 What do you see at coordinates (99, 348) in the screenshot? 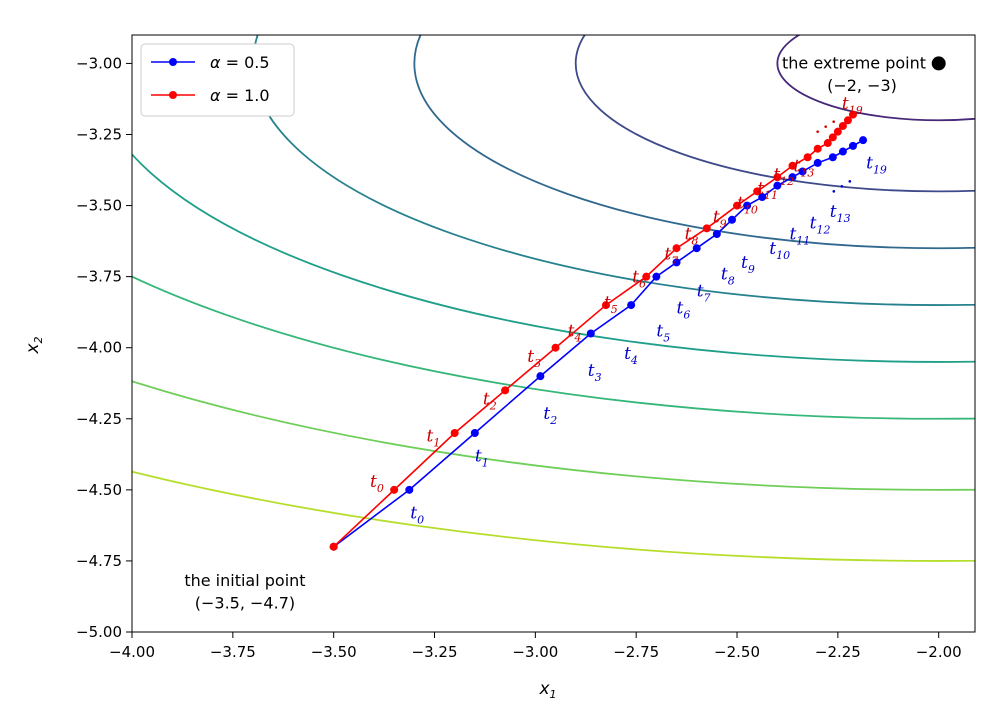
I see `y-tick-label-4: −4.00` at bounding box center [99, 348].